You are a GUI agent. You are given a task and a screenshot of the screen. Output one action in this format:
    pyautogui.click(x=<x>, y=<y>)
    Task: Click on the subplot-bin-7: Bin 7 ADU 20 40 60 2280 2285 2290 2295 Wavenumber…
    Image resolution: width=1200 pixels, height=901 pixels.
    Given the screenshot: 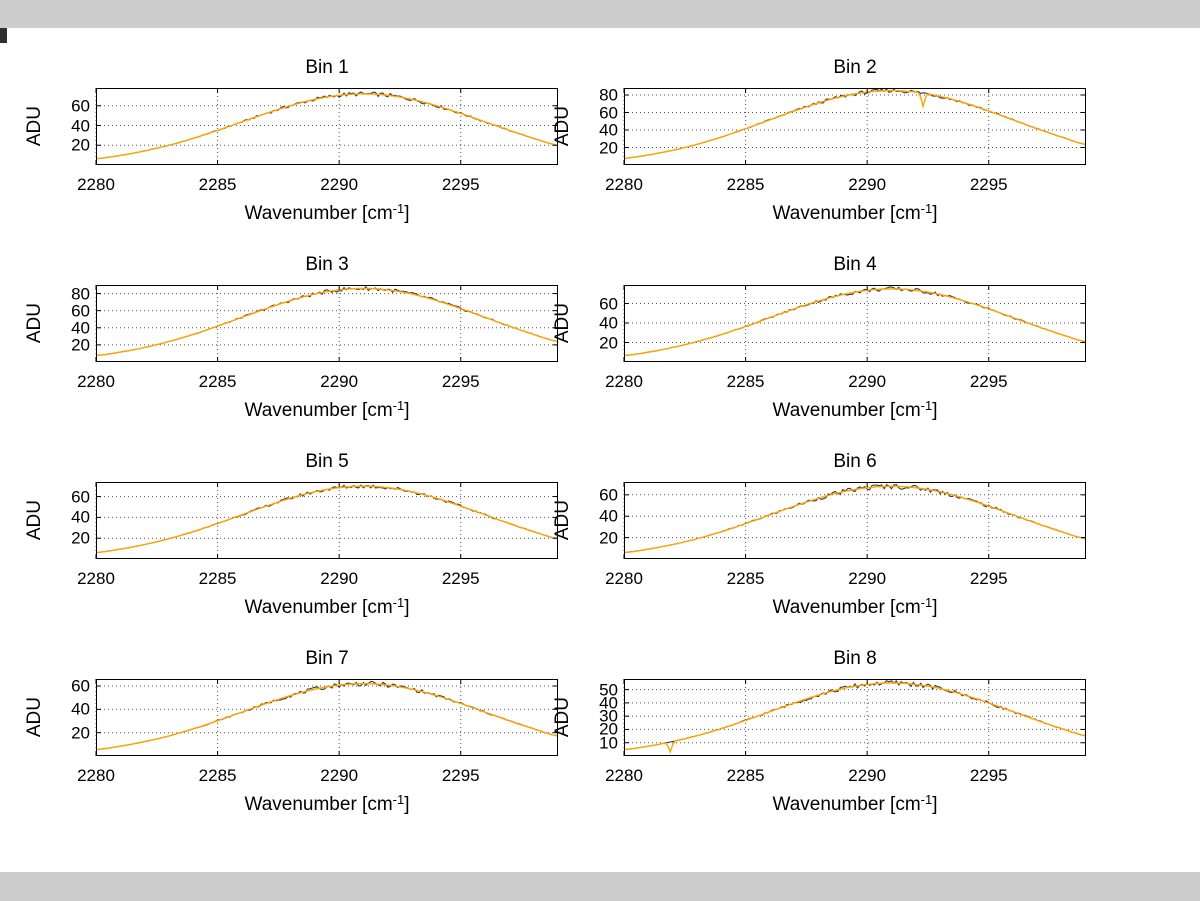 What is the action you would take?
    pyautogui.click(x=291, y=731)
    